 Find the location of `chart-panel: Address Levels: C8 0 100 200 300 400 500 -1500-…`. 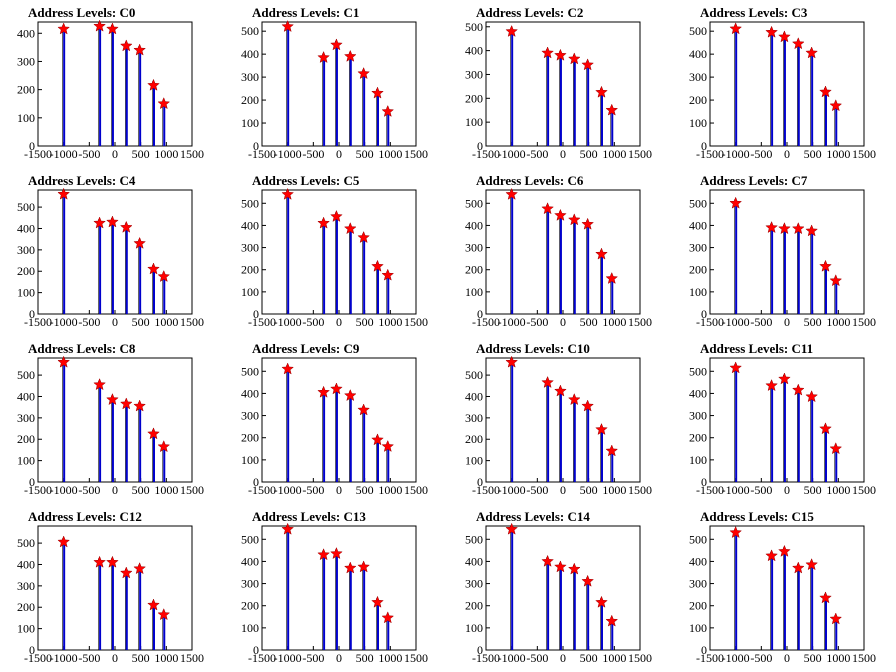

chart-panel: Address Levels: C8 0 100 200 300 400 500 -1500-… is located at coordinates (112, 420).